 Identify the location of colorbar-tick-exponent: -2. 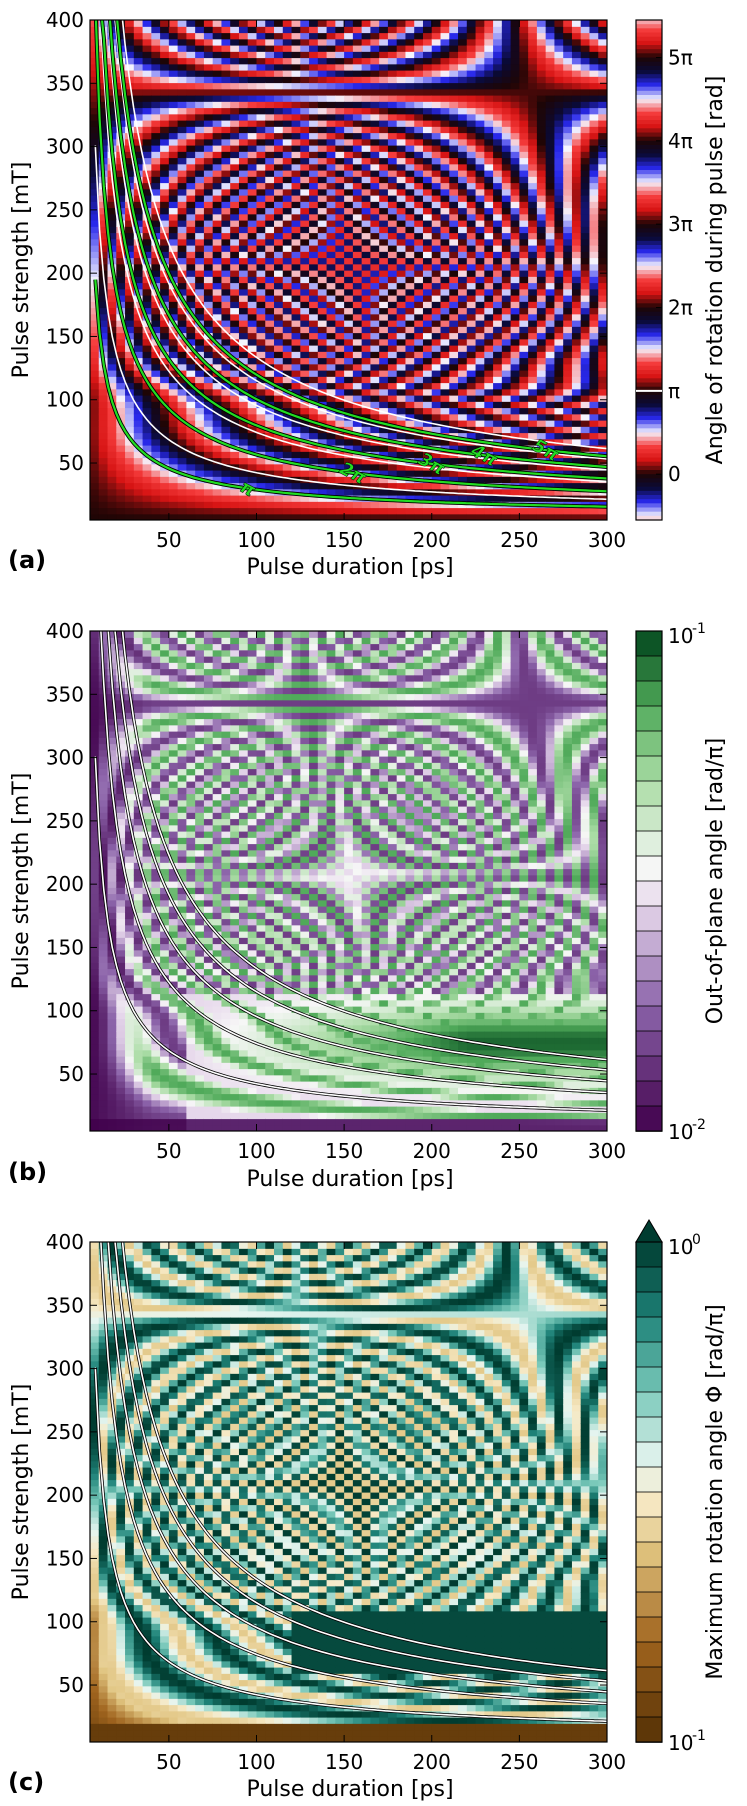
(699, 1125).